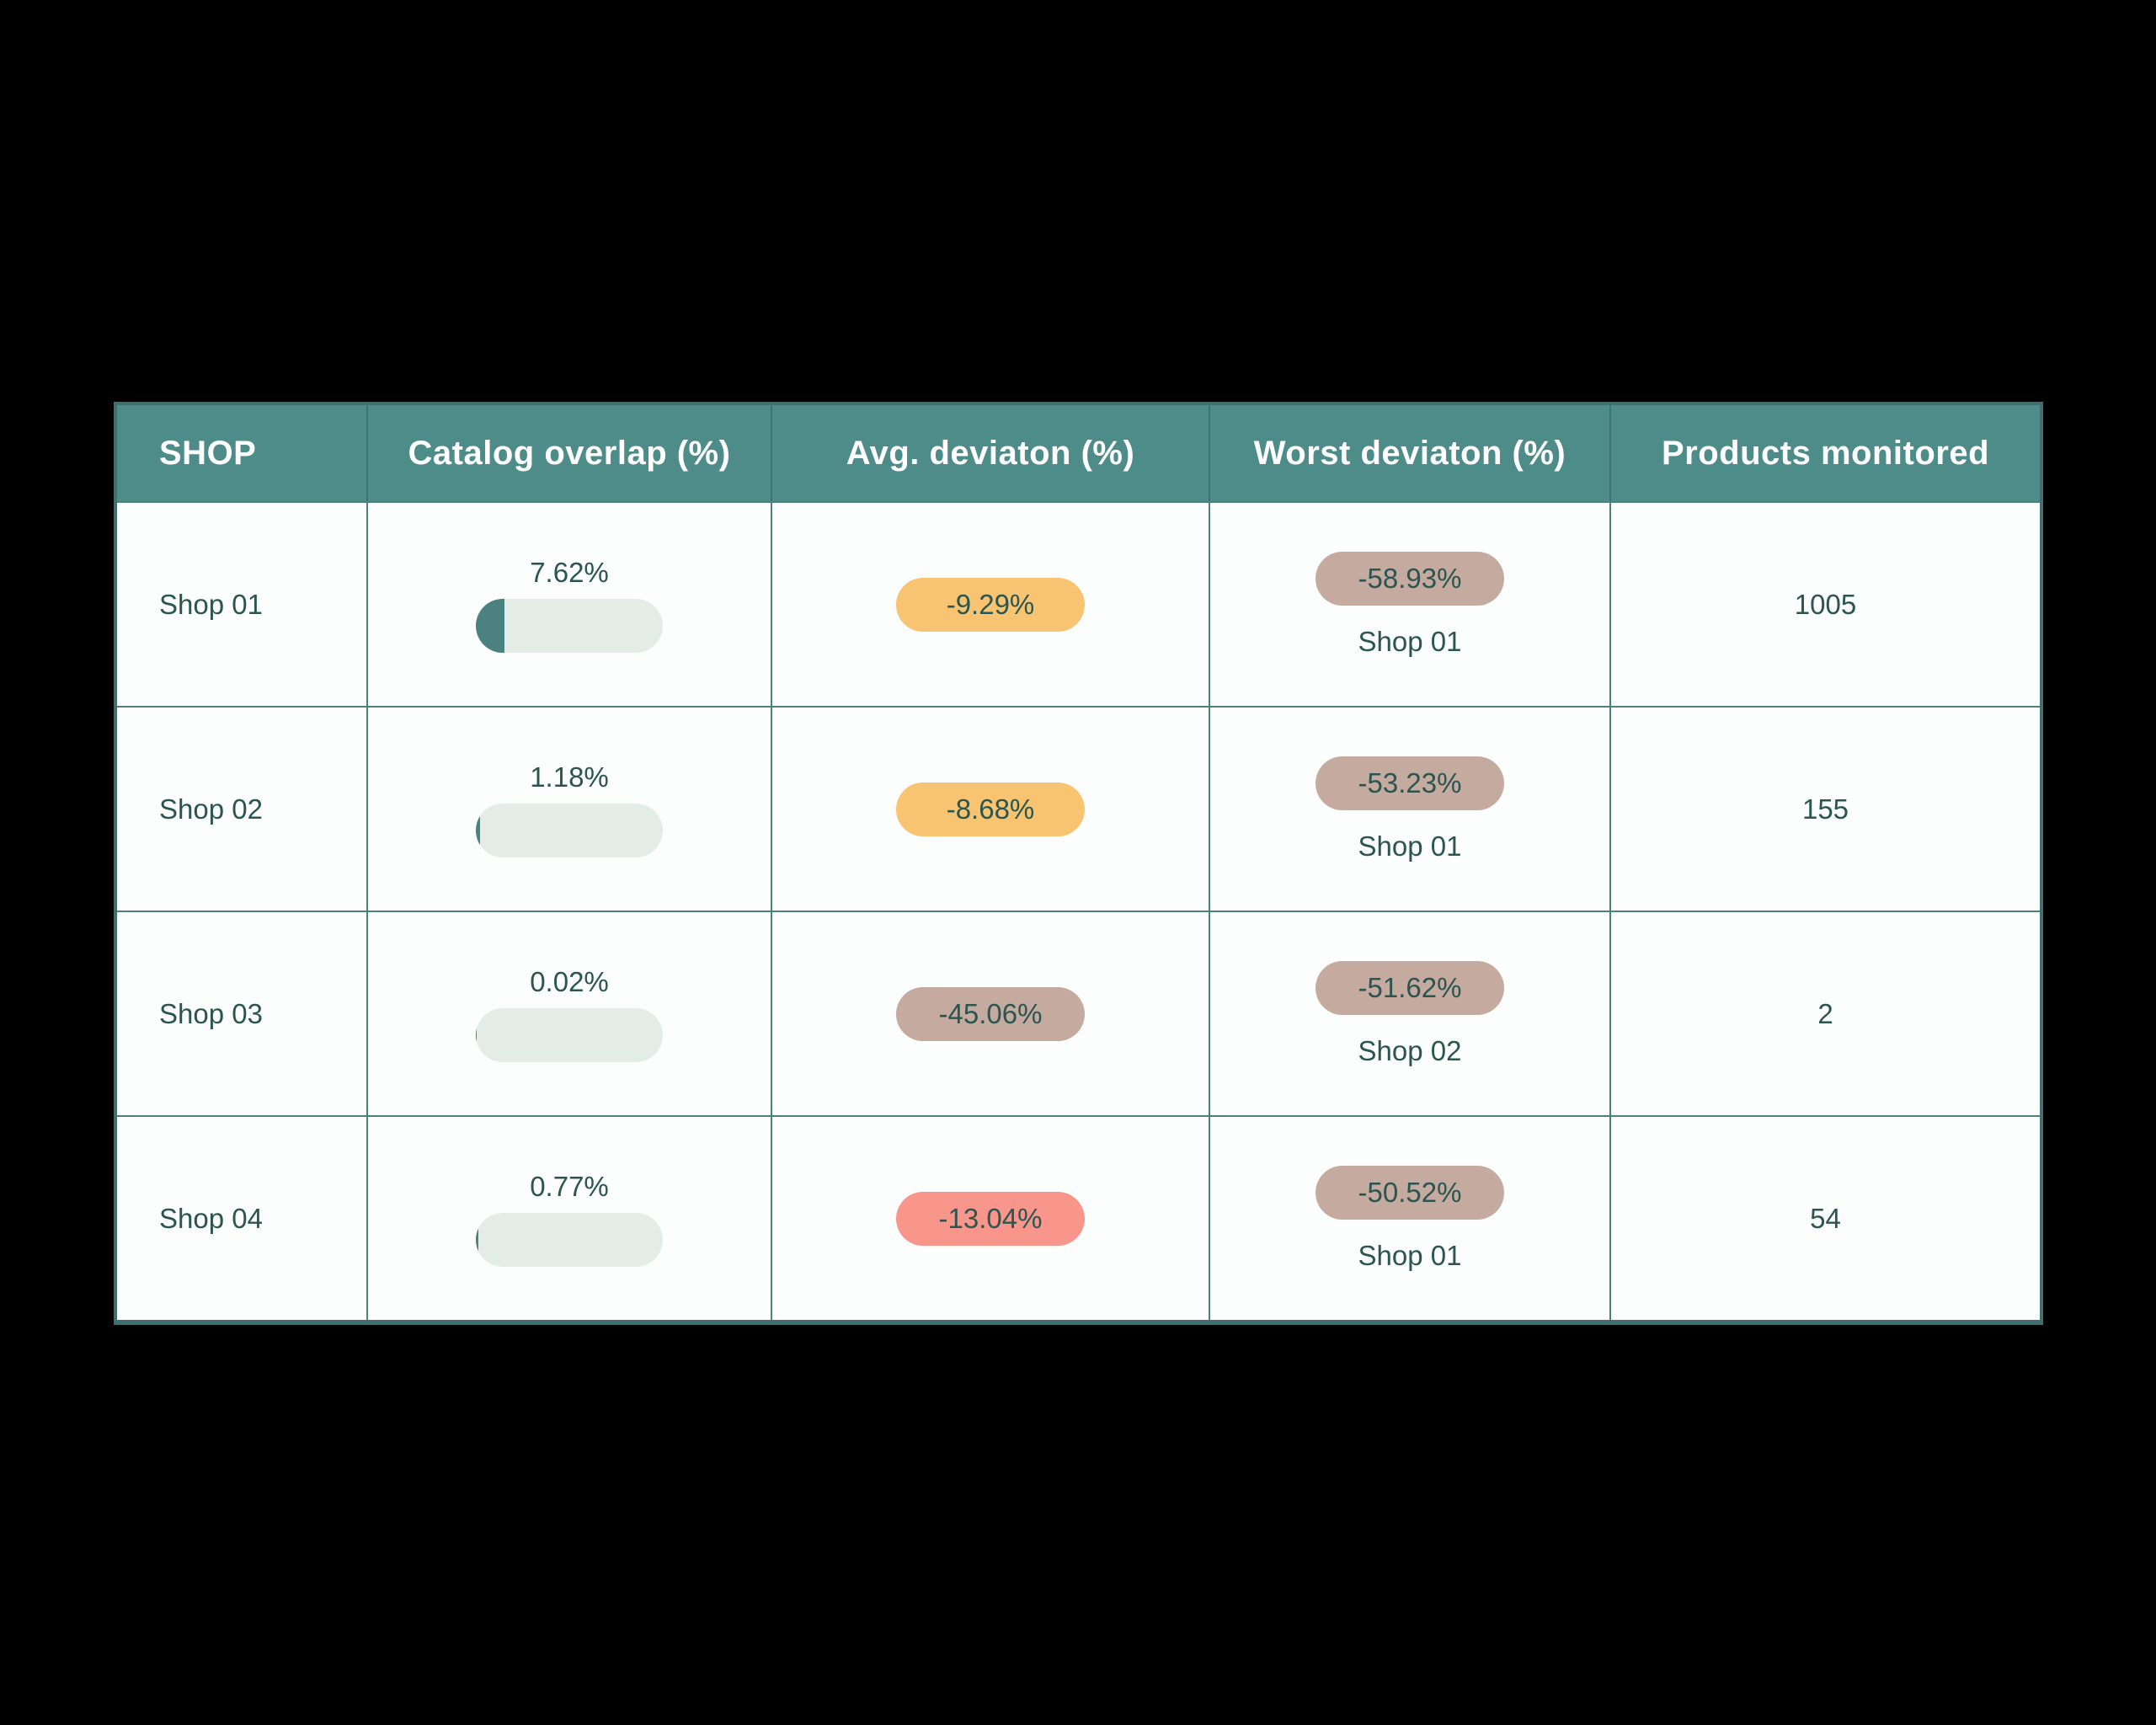 Image resolution: width=2156 pixels, height=1725 pixels. I want to click on worst-deviation-cell: -53.23% Shop 01, so click(1409, 809).